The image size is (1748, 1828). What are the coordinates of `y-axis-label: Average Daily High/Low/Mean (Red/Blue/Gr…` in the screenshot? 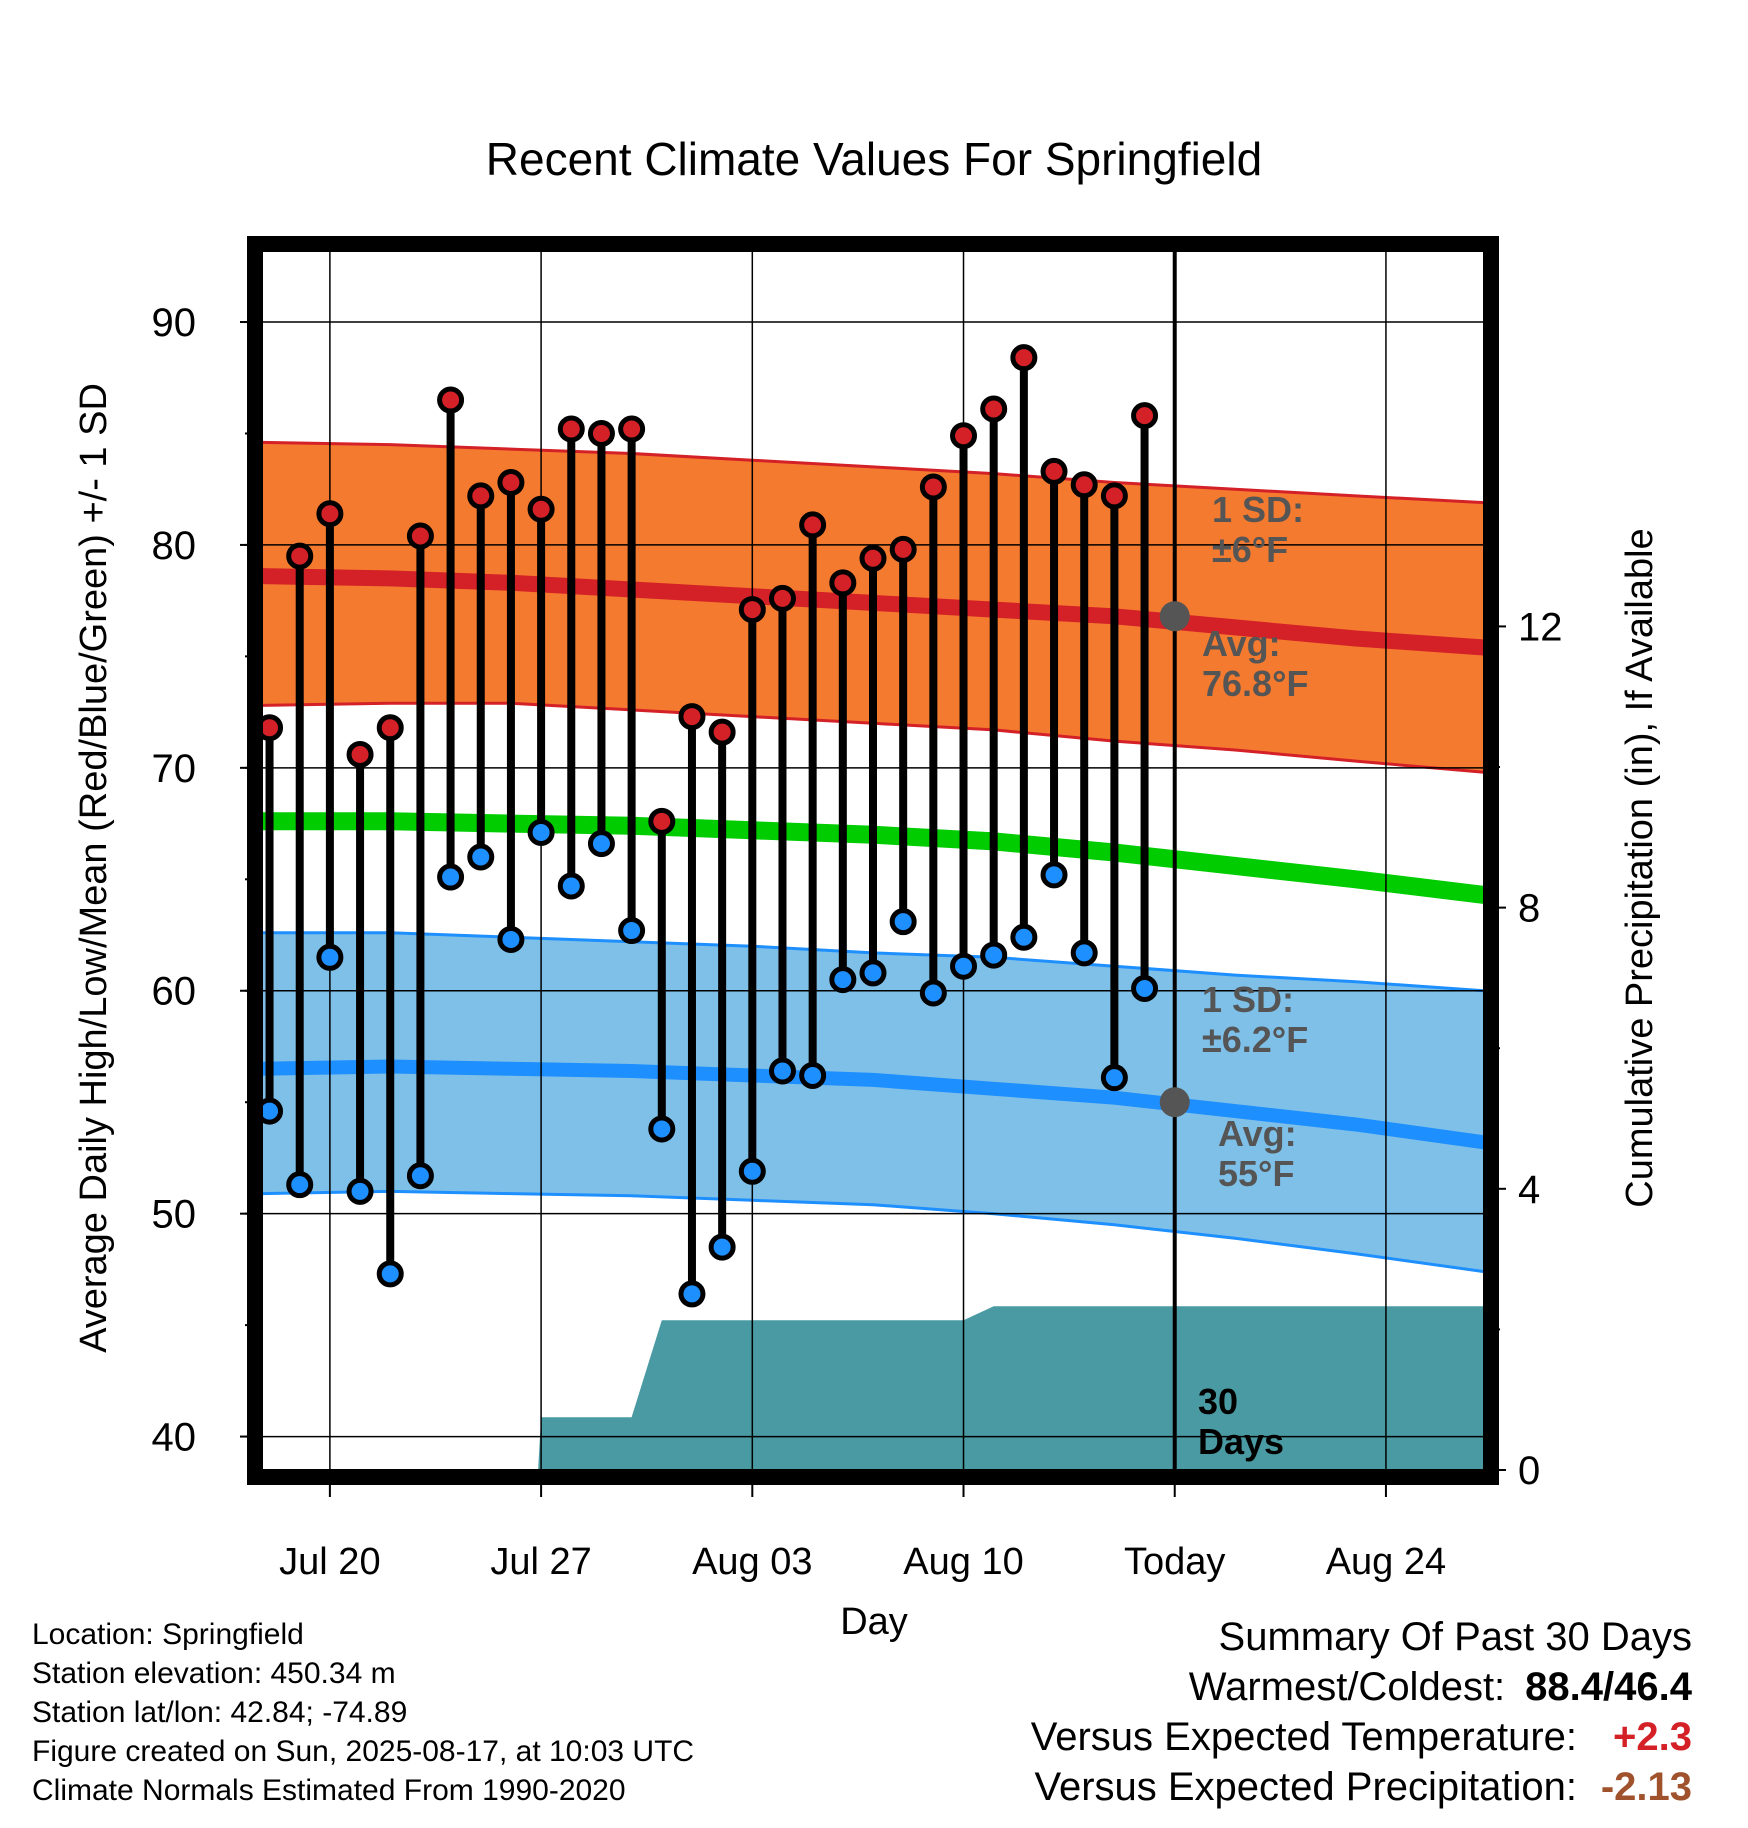 It's located at (94, 868).